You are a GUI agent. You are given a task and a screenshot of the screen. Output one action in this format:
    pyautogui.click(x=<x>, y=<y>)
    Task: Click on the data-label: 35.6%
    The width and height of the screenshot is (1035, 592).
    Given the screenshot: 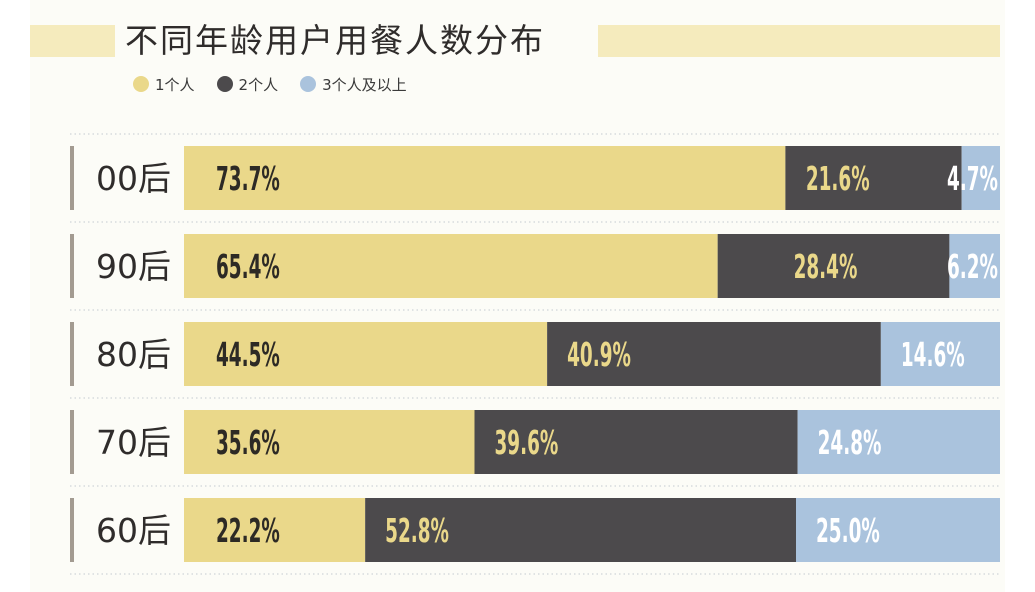 What is the action you would take?
    pyautogui.click(x=248, y=443)
    